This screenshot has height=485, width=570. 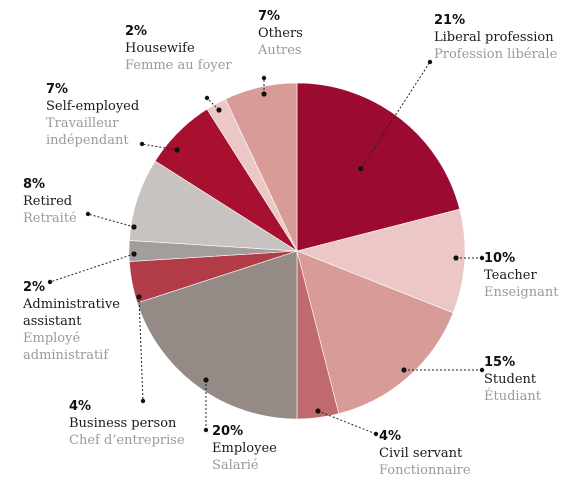 What do you see at coordinates (178, 65) in the screenshot?
I see `slice-label-fr-9: Femme au foyer` at bounding box center [178, 65].